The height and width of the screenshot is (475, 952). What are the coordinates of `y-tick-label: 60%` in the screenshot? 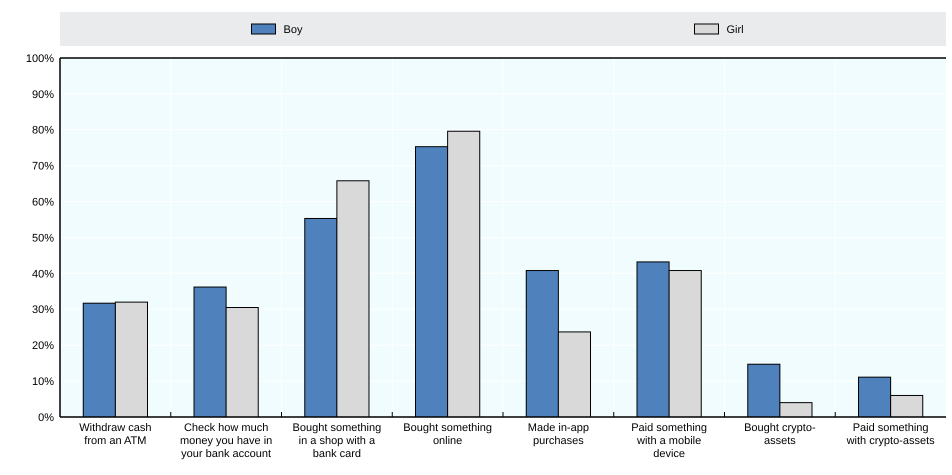 It's located at (43, 202).